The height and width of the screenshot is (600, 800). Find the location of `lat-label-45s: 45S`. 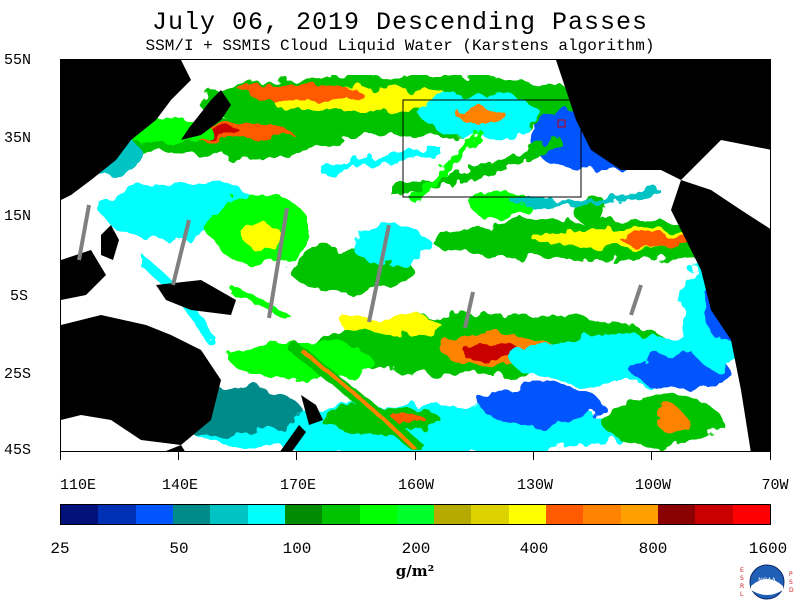

lat-label-45s: 45S is located at coordinates (18, 450).